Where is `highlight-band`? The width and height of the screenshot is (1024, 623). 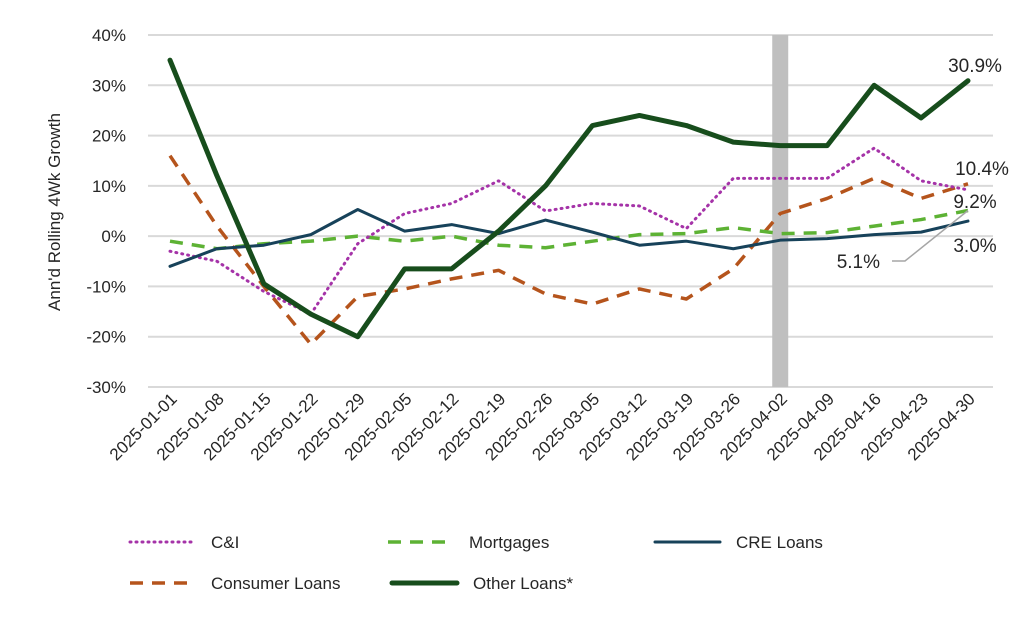 highlight-band is located at coordinates (780, 211).